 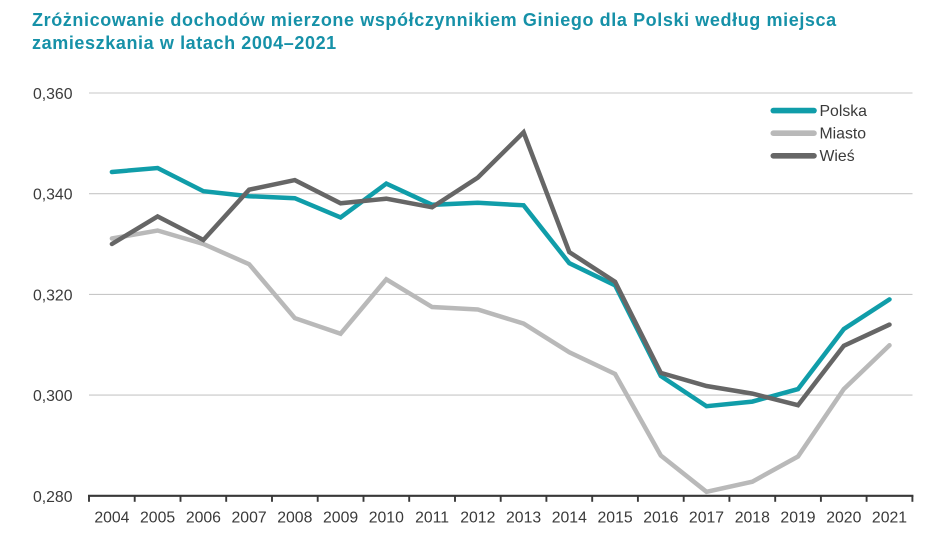 What do you see at coordinates (797, 518) in the screenshot?
I see `svg-text: 2019` at bounding box center [797, 518].